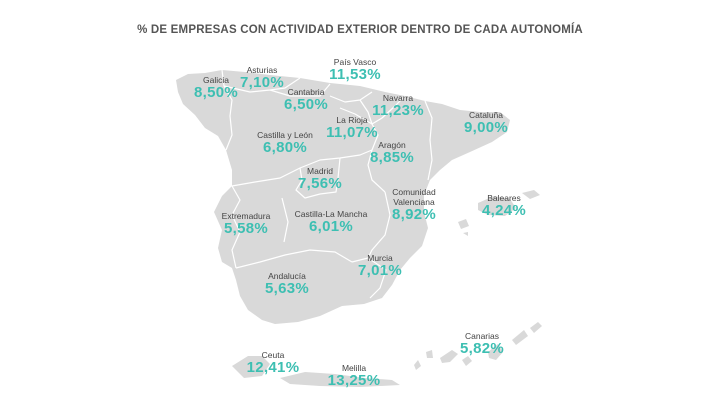  Describe the element at coordinates (306, 92) in the screenshot. I see `region-name: Cantabria` at that location.